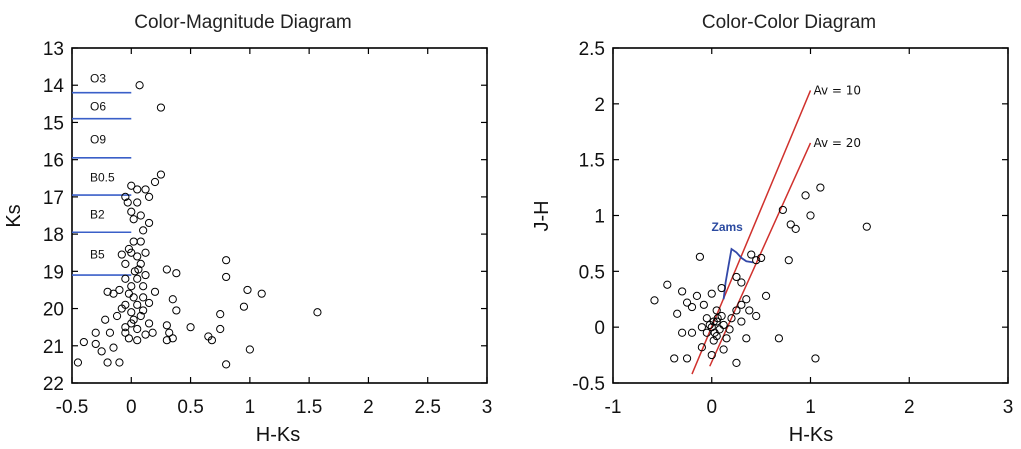 This screenshot has height=449, width=1021. Describe the element at coordinates (98, 79) in the screenshot. I see `spectral-label: O3` at that location.